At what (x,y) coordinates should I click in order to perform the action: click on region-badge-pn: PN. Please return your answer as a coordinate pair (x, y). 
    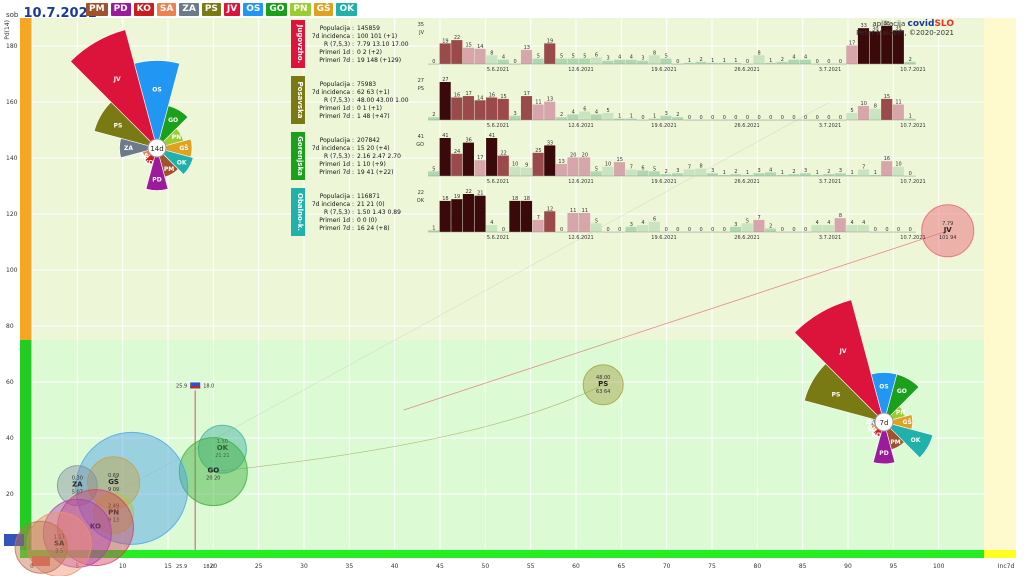
    Looking at the image, I should click on (300, 9).